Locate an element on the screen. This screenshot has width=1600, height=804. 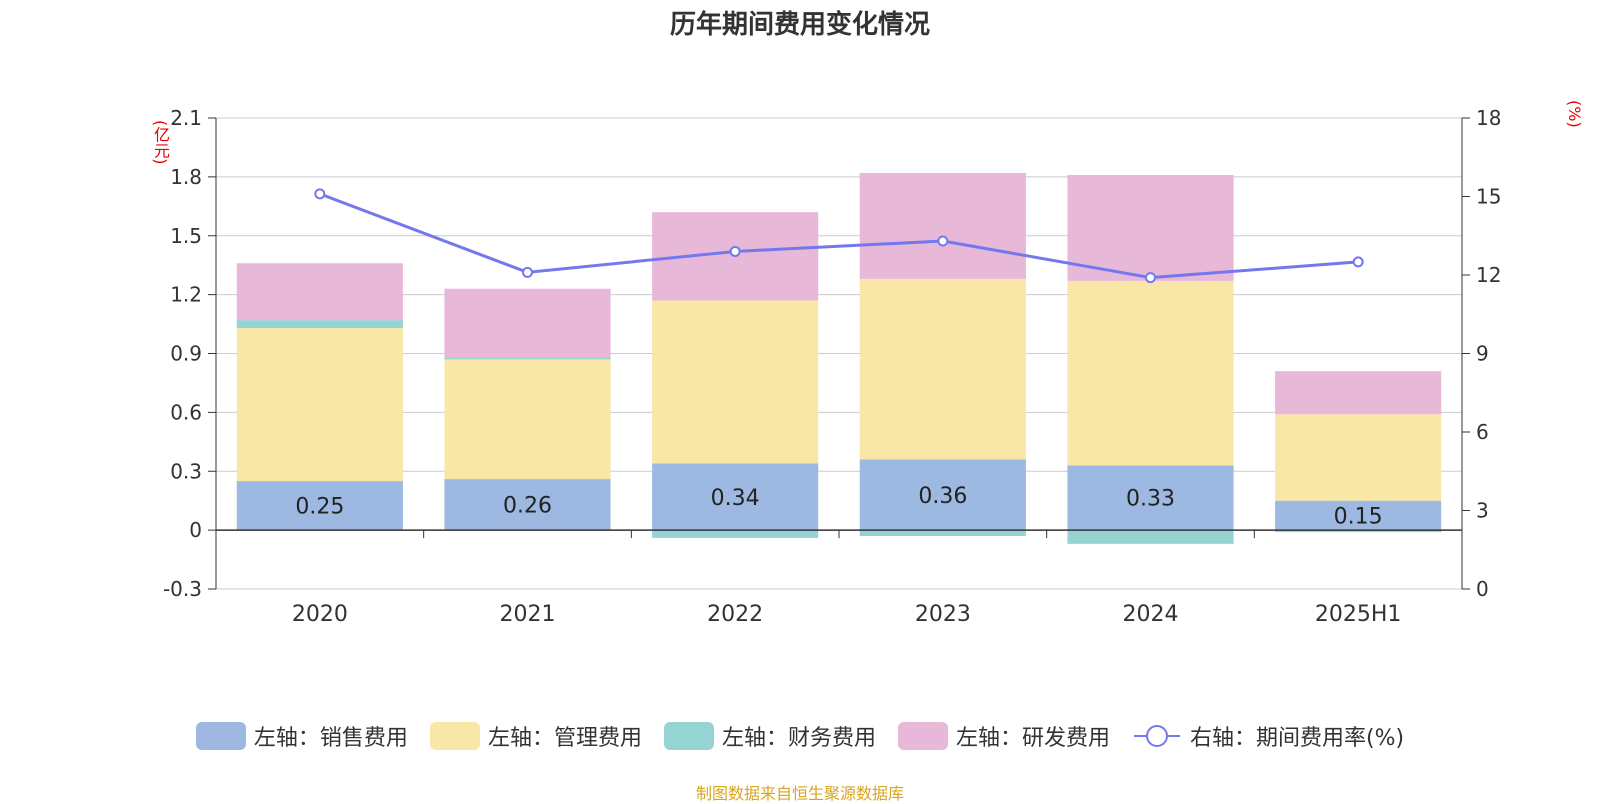
data-source-note: 制图数据来自恒生聚源数据库 is located at coordinates (799, 793).